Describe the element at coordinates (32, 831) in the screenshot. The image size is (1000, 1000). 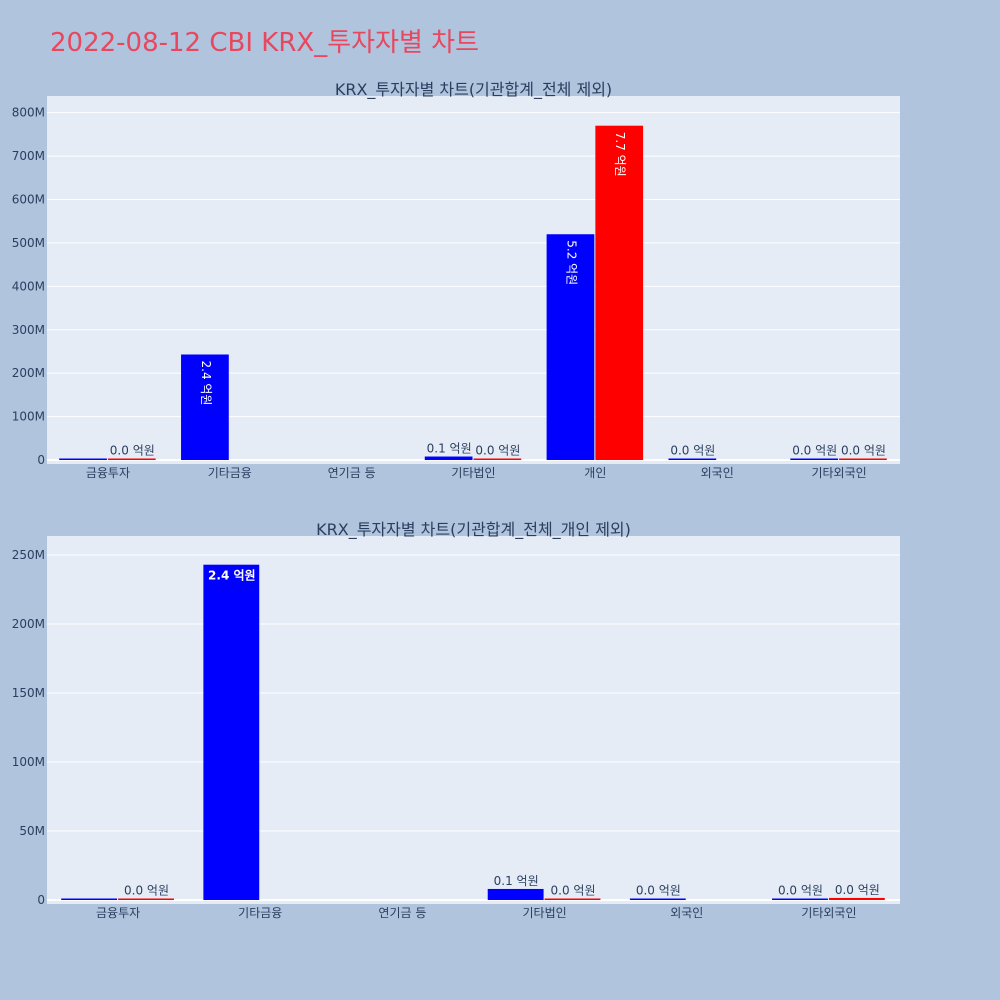
I see `y-tick-label: 50M` at that location.